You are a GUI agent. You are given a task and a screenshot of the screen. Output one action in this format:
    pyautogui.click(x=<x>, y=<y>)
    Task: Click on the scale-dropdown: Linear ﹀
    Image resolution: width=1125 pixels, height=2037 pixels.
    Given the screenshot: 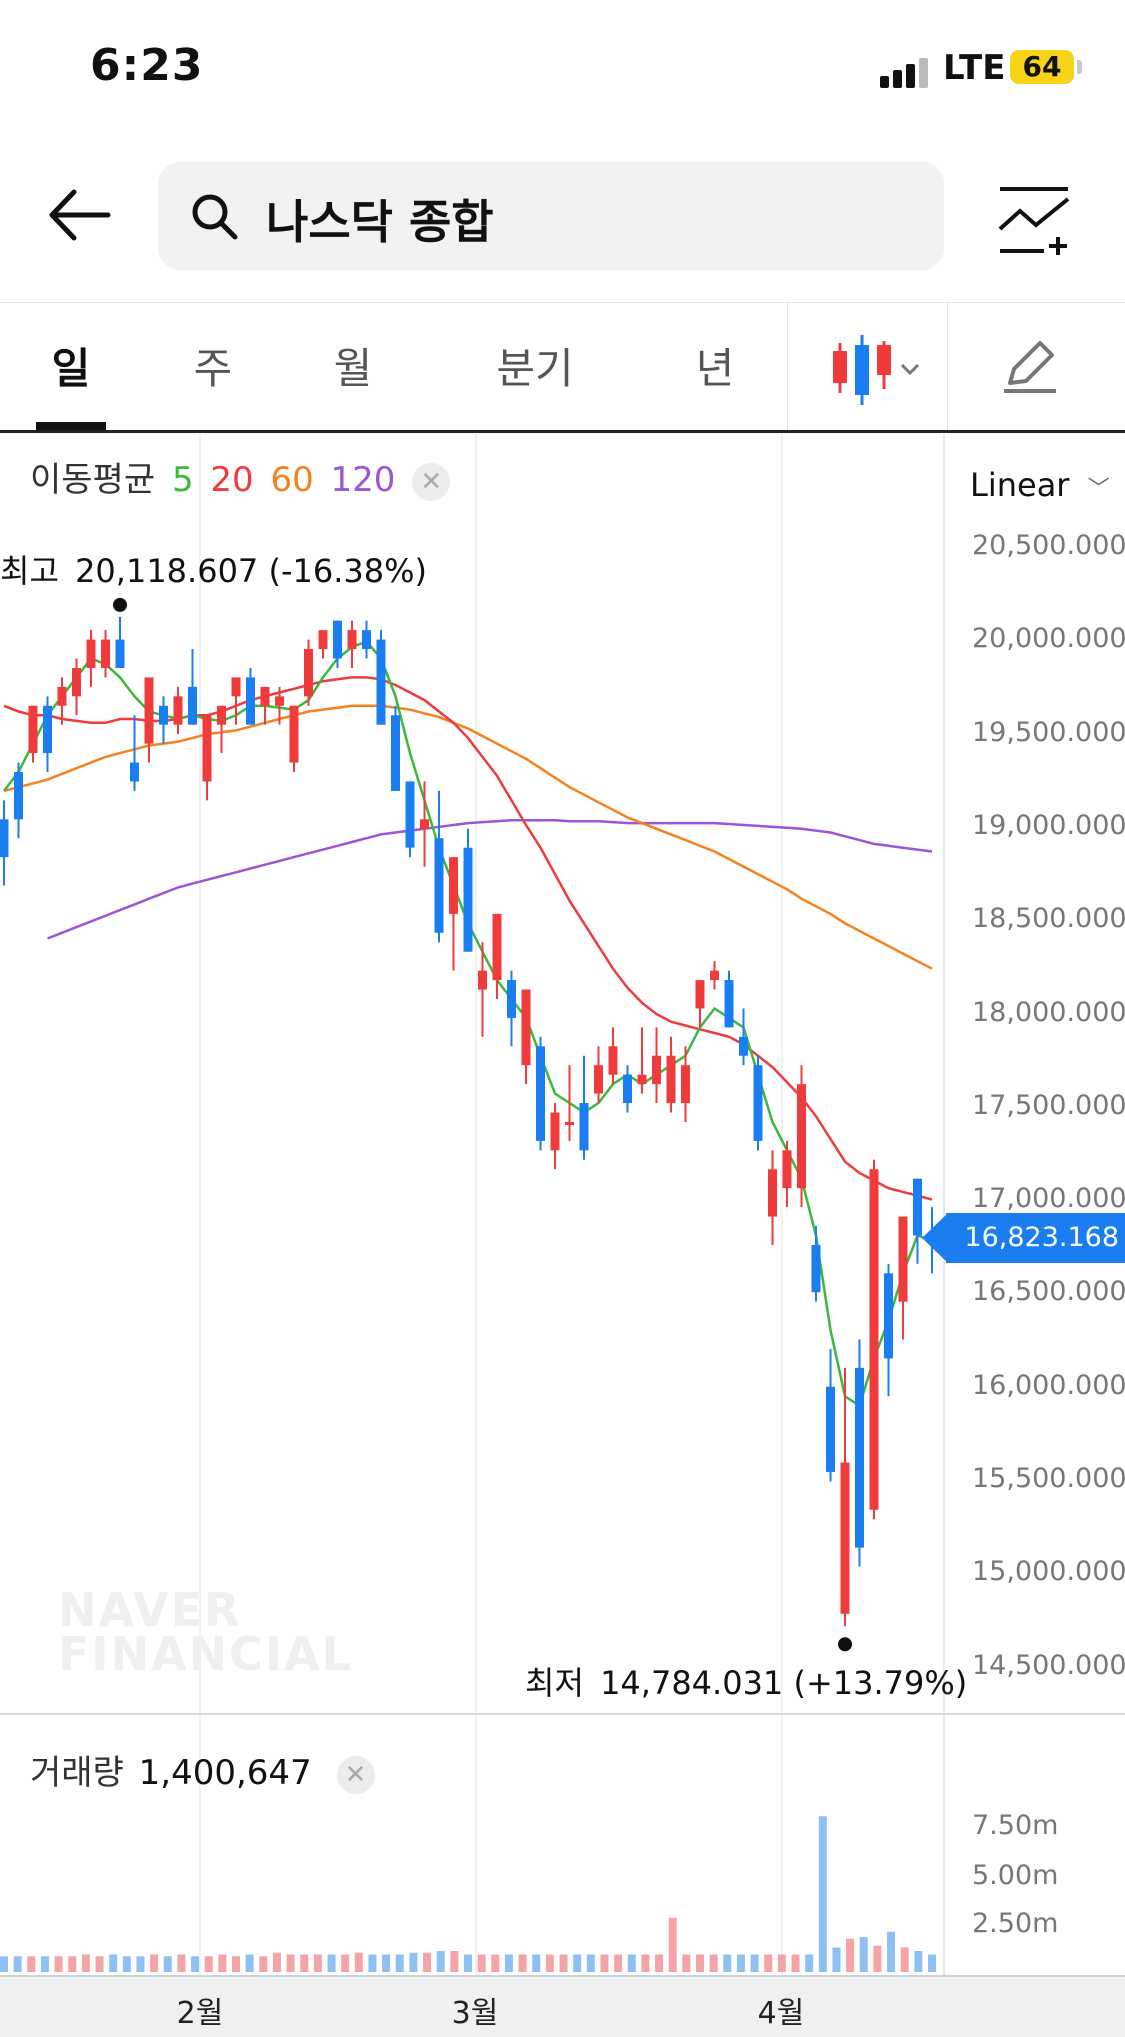 What is the action you would take?
    pyautogui.click(x=1040, y=485)
    